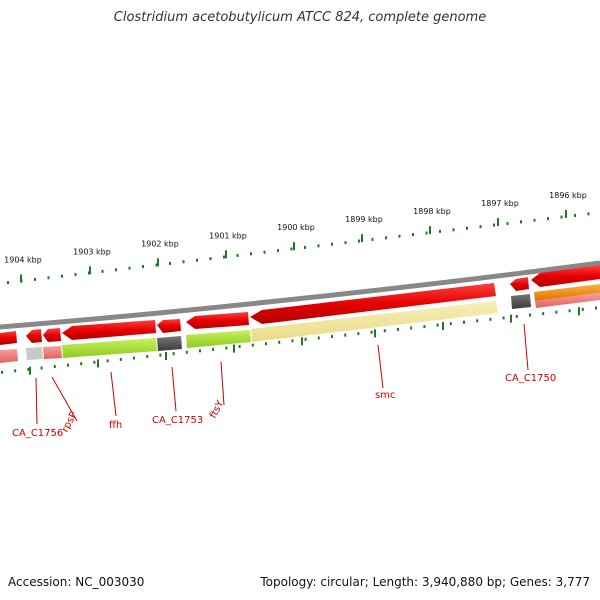  I want to click on tick-label: 1896 kbp, so click(568, 195).